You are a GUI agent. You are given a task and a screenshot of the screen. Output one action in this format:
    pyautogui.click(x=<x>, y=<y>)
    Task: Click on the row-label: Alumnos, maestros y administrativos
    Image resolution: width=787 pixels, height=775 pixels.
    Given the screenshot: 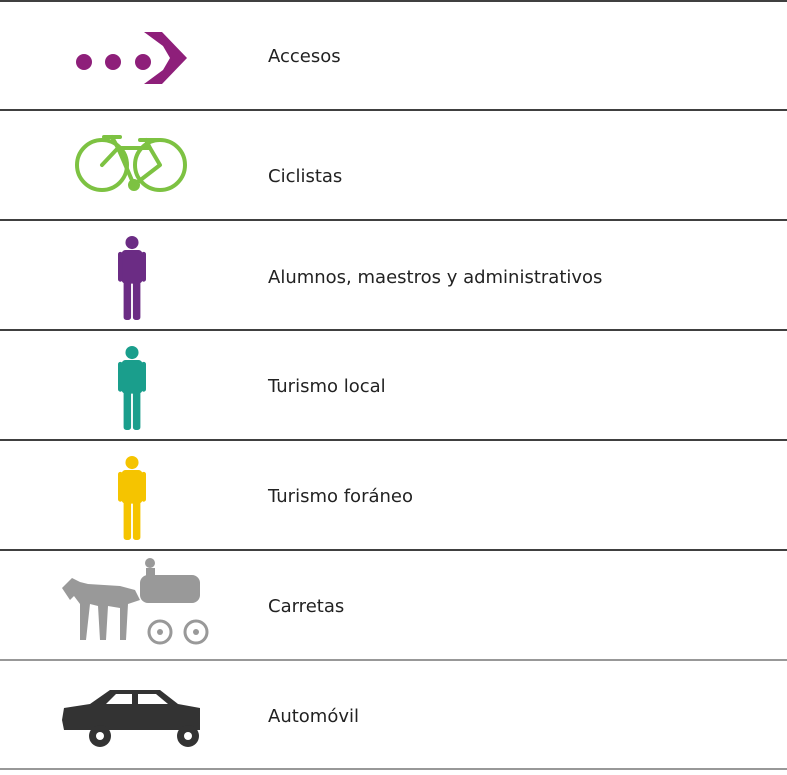 What is the action you would take?
    pyautogui.click(x=435, y=277)
    